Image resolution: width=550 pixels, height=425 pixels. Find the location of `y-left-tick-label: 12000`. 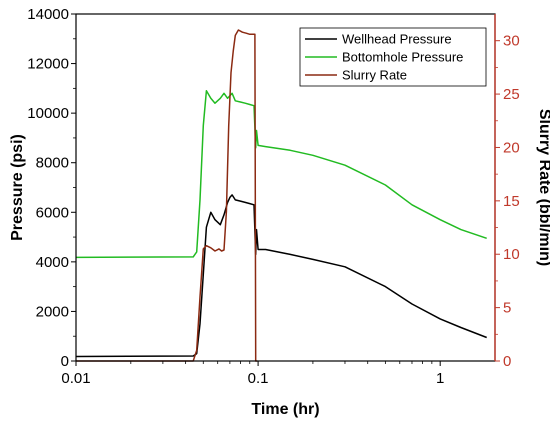

y-left-tick-label: 12000 is located at coordinates (48, 64).